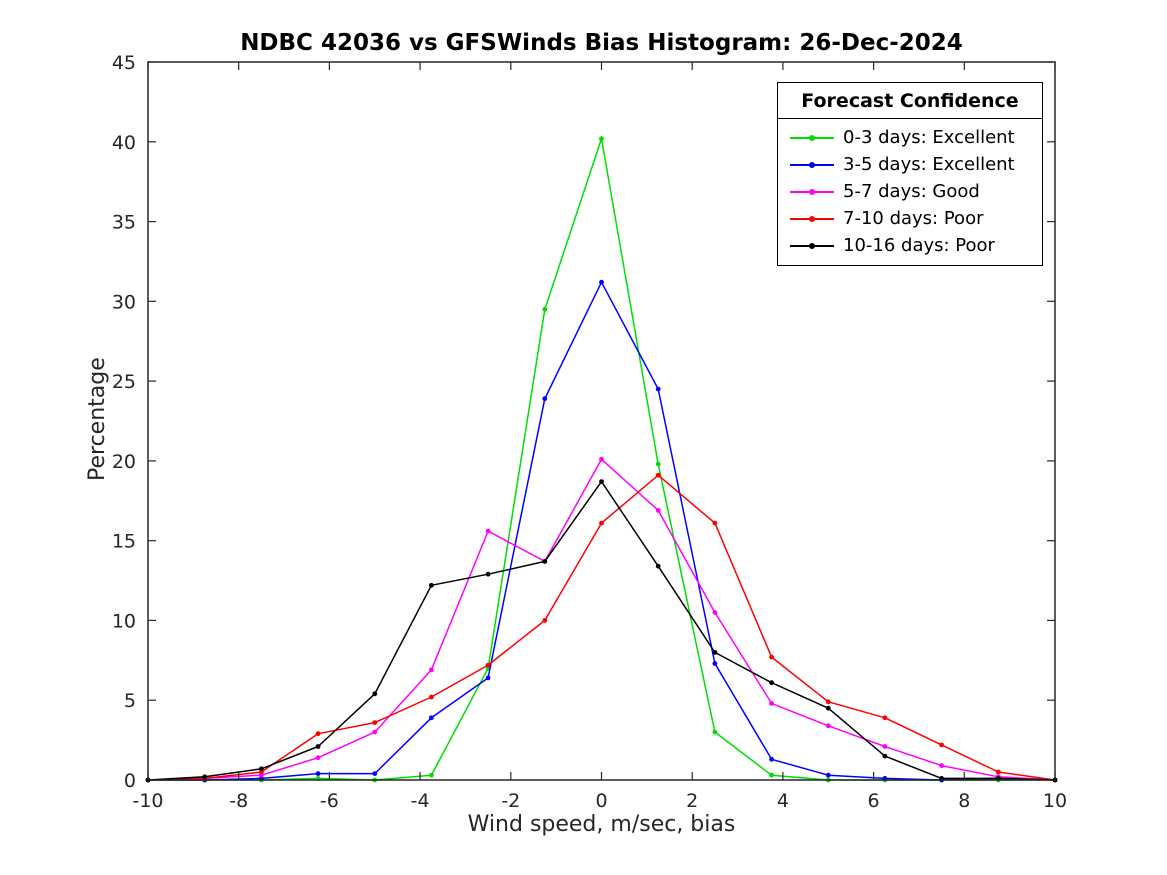 This screenshot has width=1167, height=875. Describe the element at coordinates (601, 824) in the screenshot. I see `x-axis-label: Wind speed, m/sec, bias` at that location.